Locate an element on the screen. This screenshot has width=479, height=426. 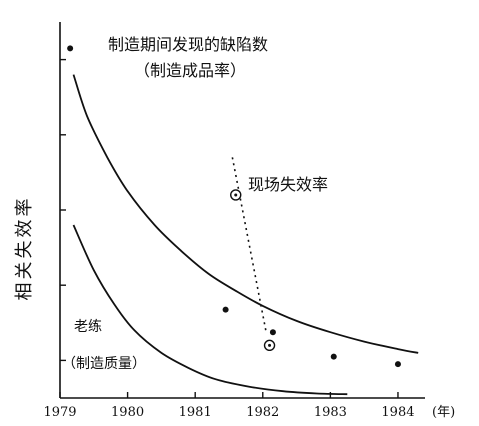
defects-label-line2: （制造成品率） is located at coordinates (190, 70).